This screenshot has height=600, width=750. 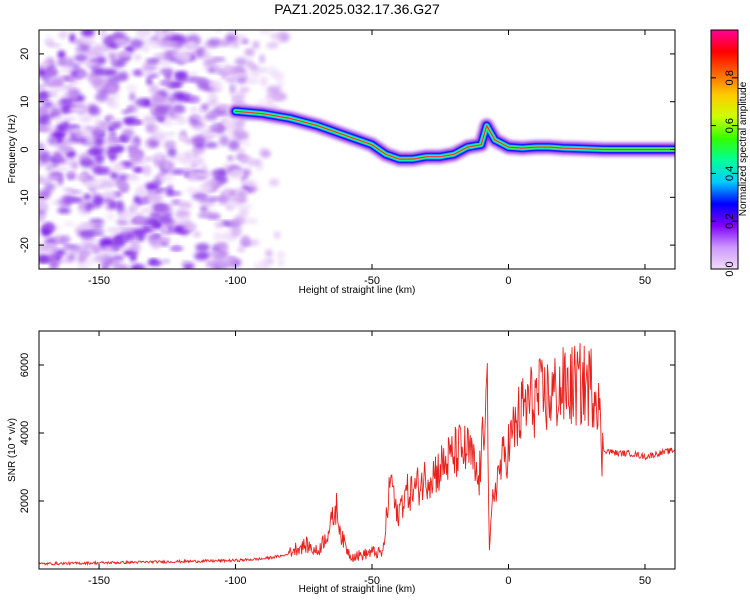 What do you see at coordinates (99, 581) in the screenshot?
I see `snr-x-tick-label: -150` at bounding box center [99, 581].